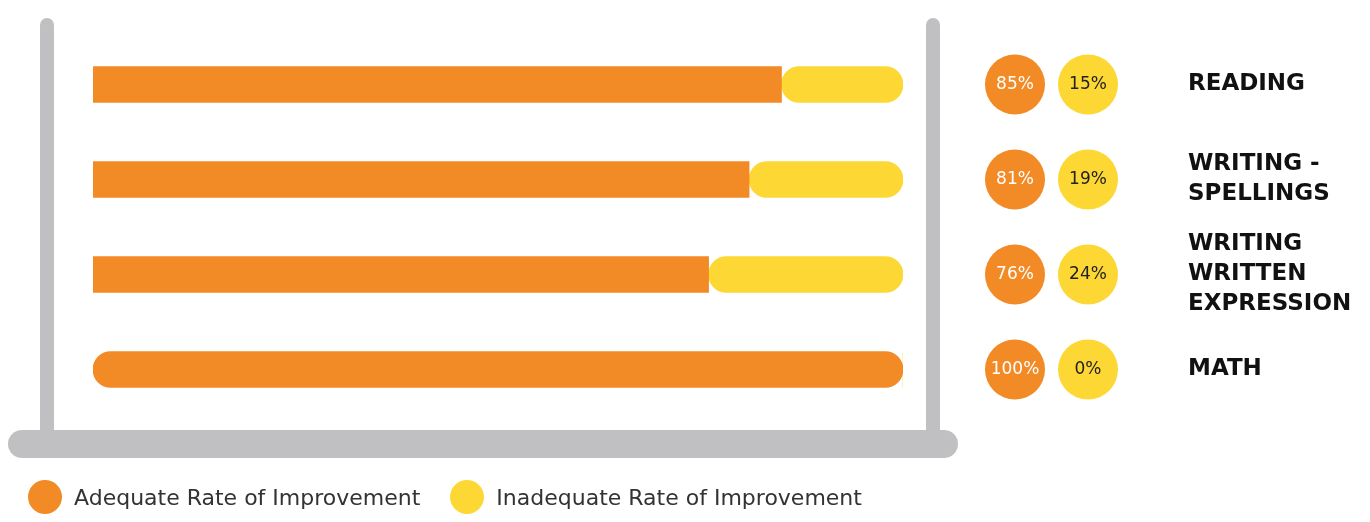 The width and height of the screenshot is (1370, 522). I want to click on y-tick-label: READING, so click(1246, 82).